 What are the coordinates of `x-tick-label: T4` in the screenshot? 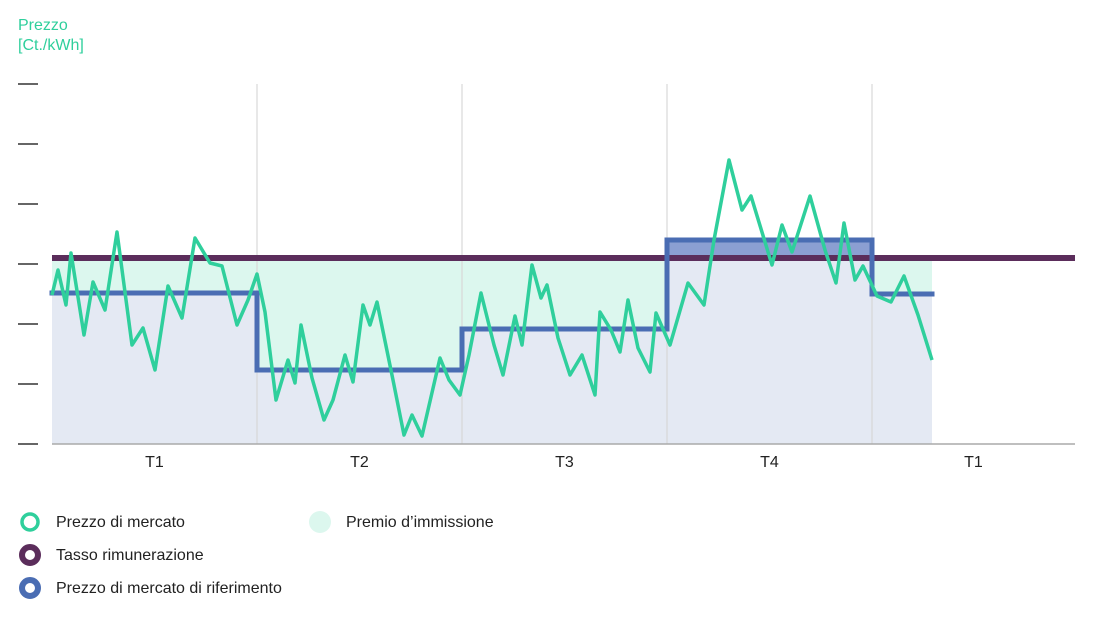 It's located at (769, 462).